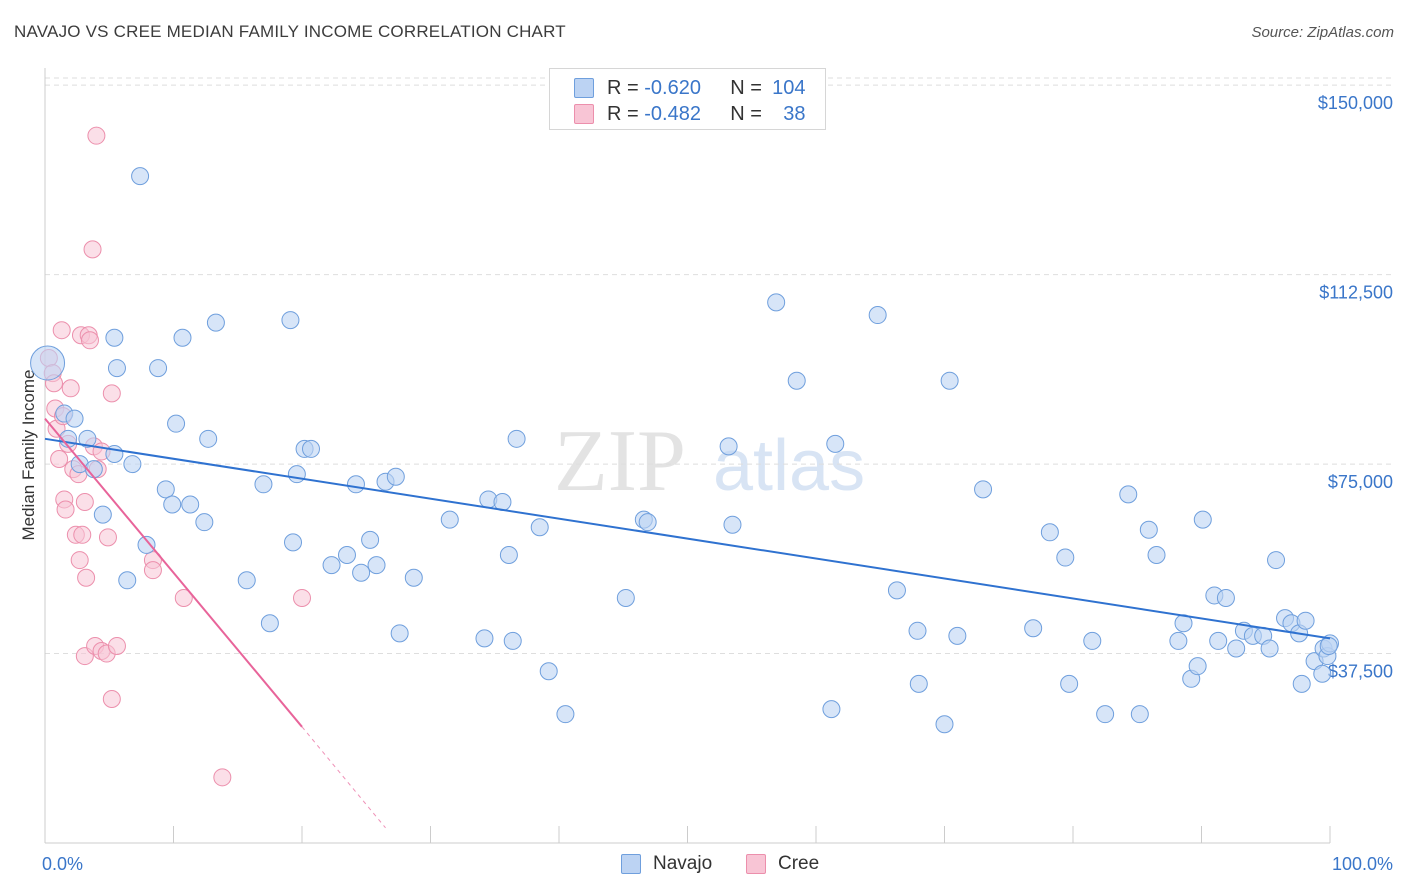 The width and height of the screenshot is (1406, 892). I want to click on cree-trend-line, so click(173, 572).